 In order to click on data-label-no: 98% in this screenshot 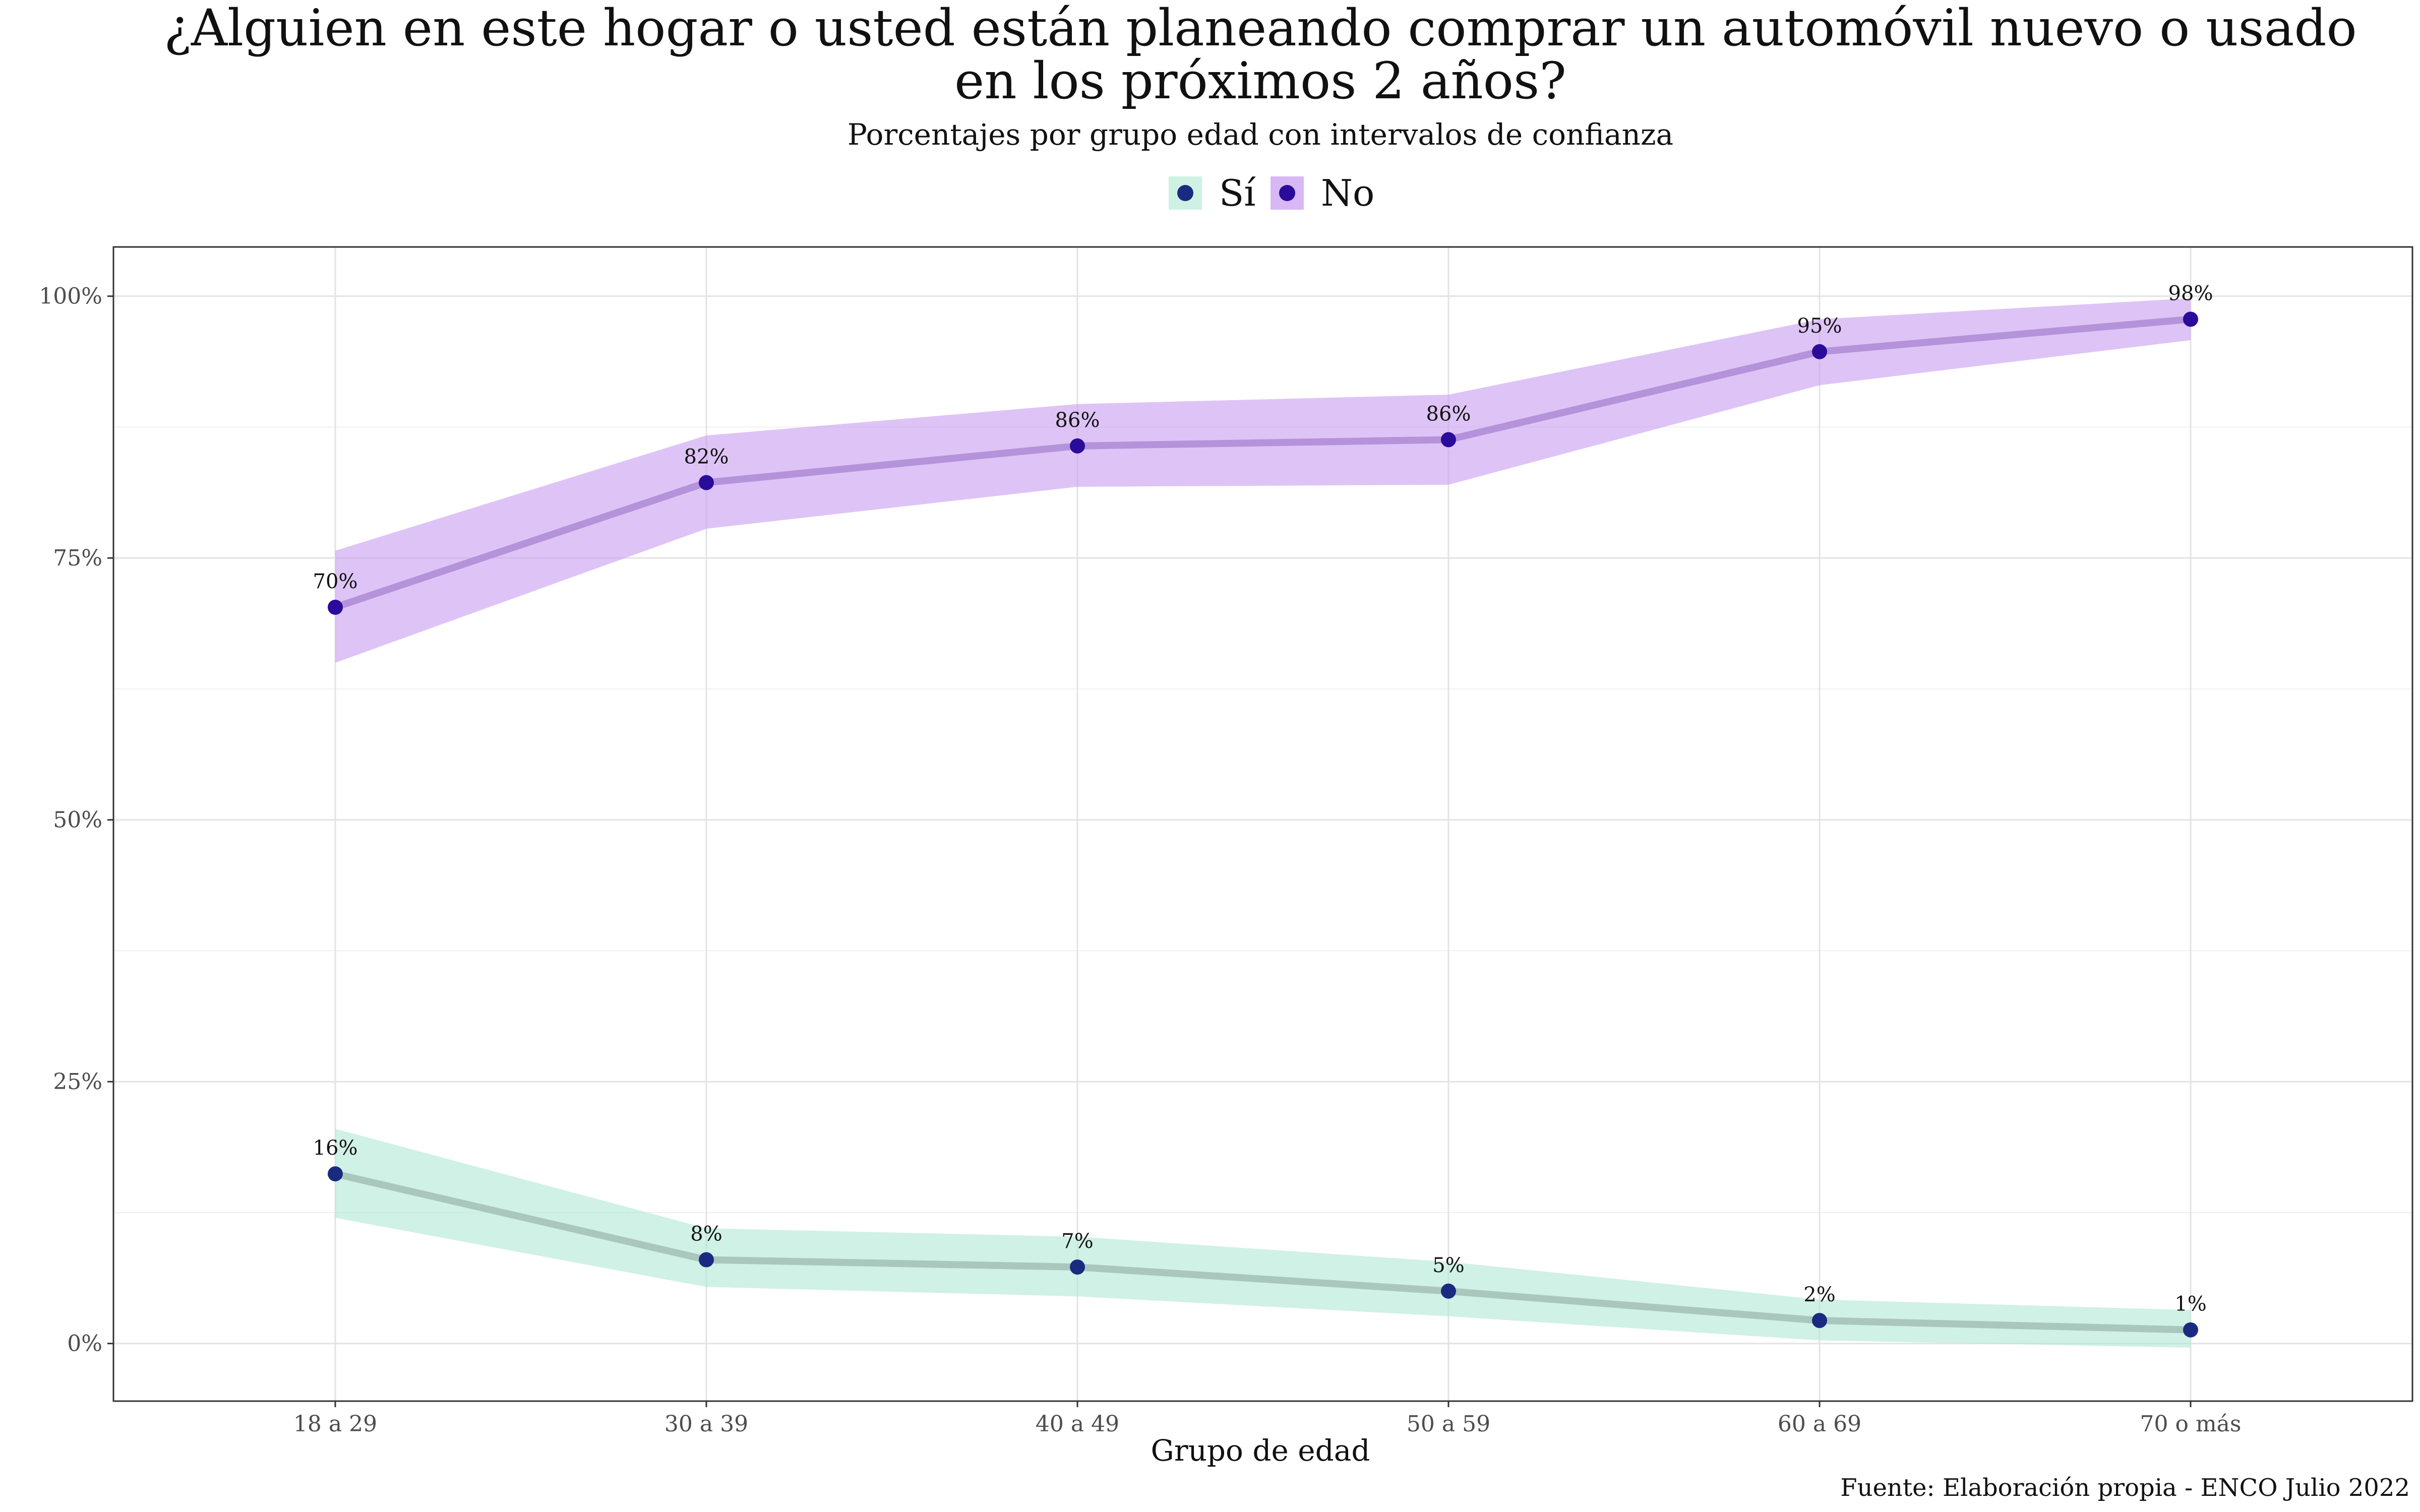, I will do `click(2190, 293)`.